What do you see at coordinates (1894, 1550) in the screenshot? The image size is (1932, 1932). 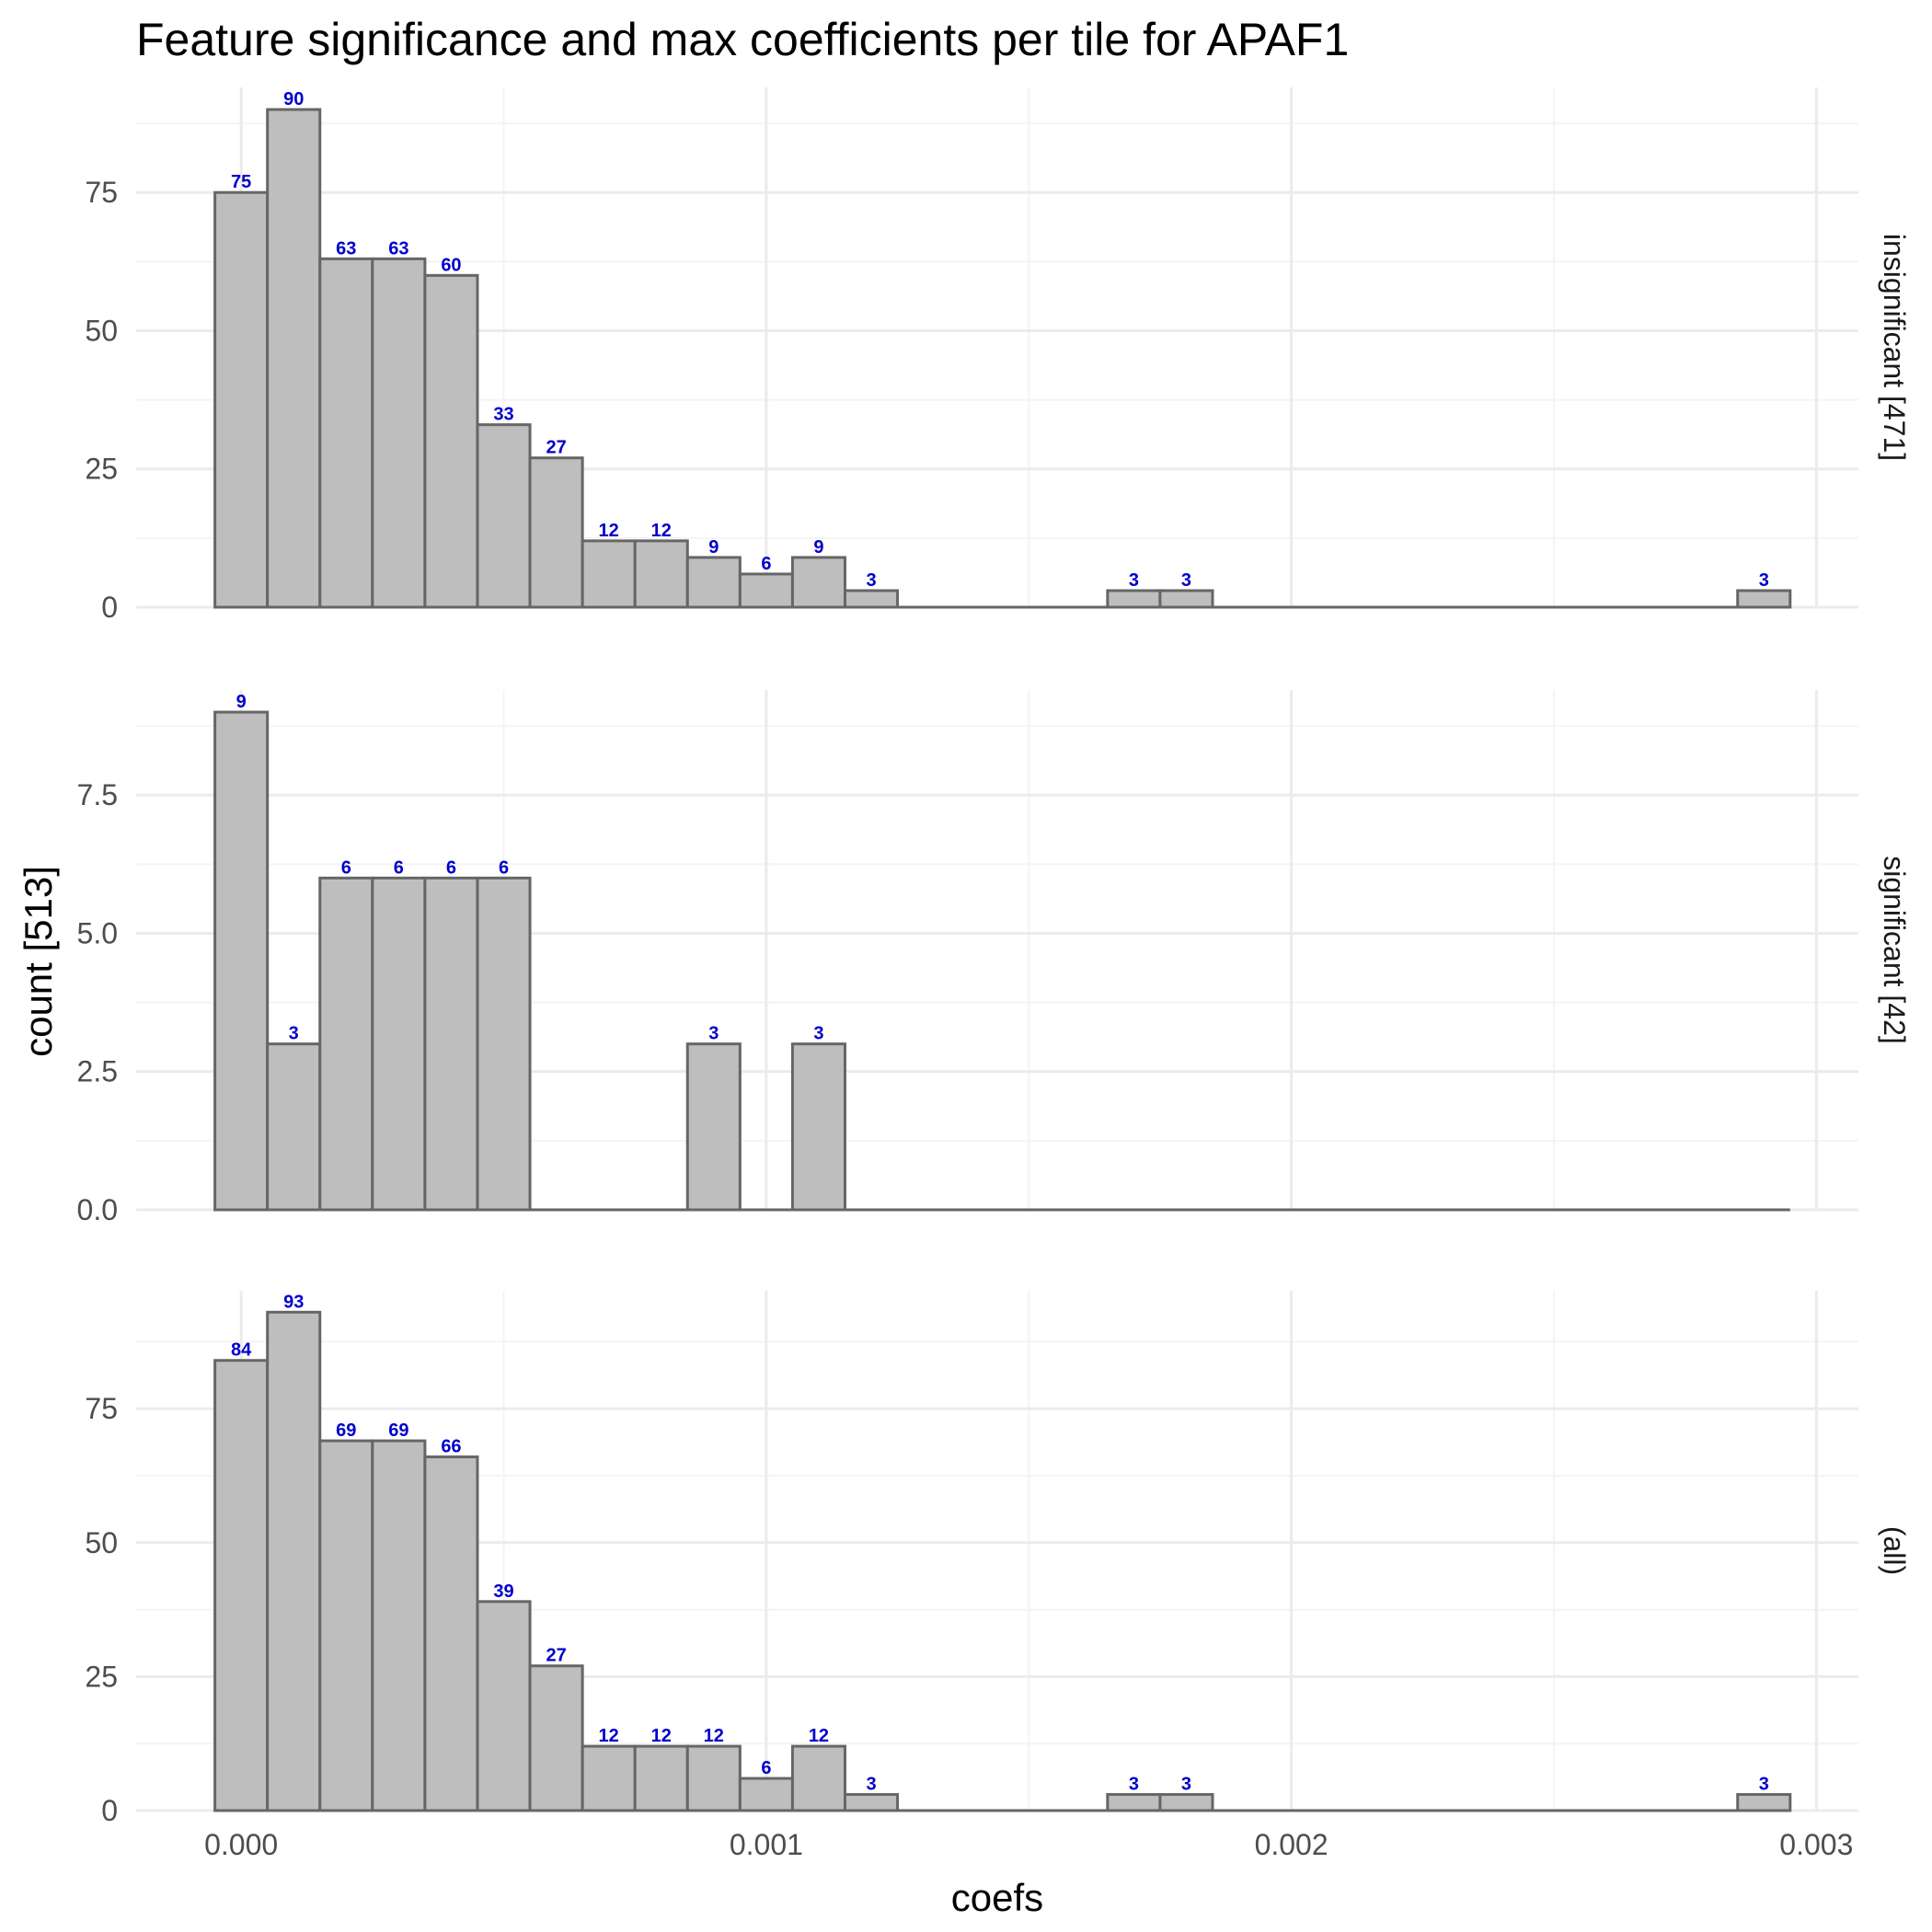 I see `facet-strip-label: (all)` at bounding box center [1894, 1550].